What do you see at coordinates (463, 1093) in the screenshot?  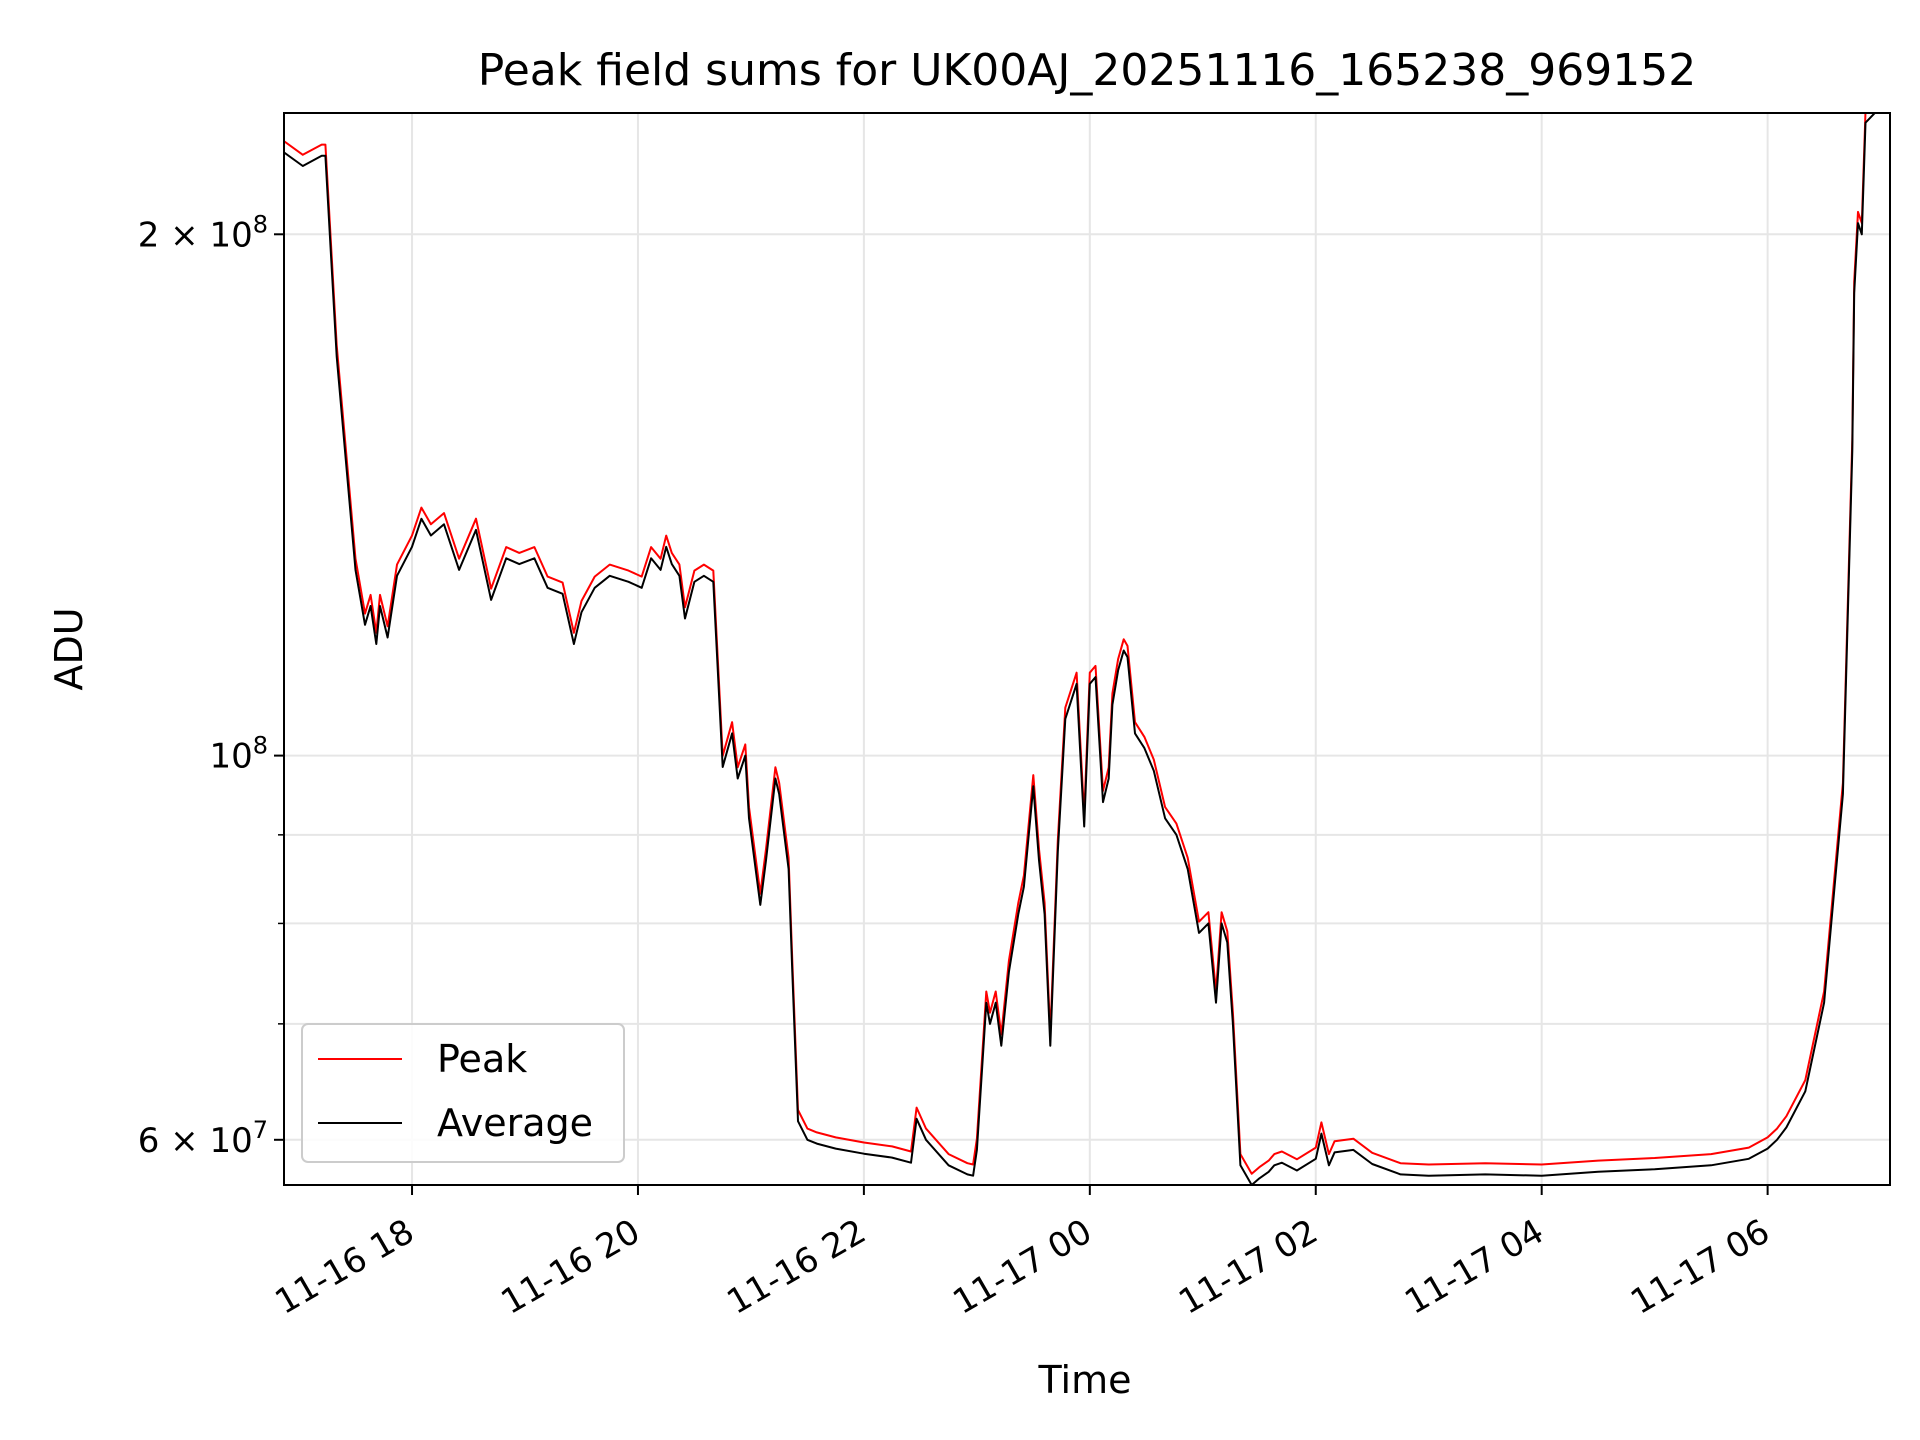 I see `legend: Peak Average` at bounding box center [463, 1093].